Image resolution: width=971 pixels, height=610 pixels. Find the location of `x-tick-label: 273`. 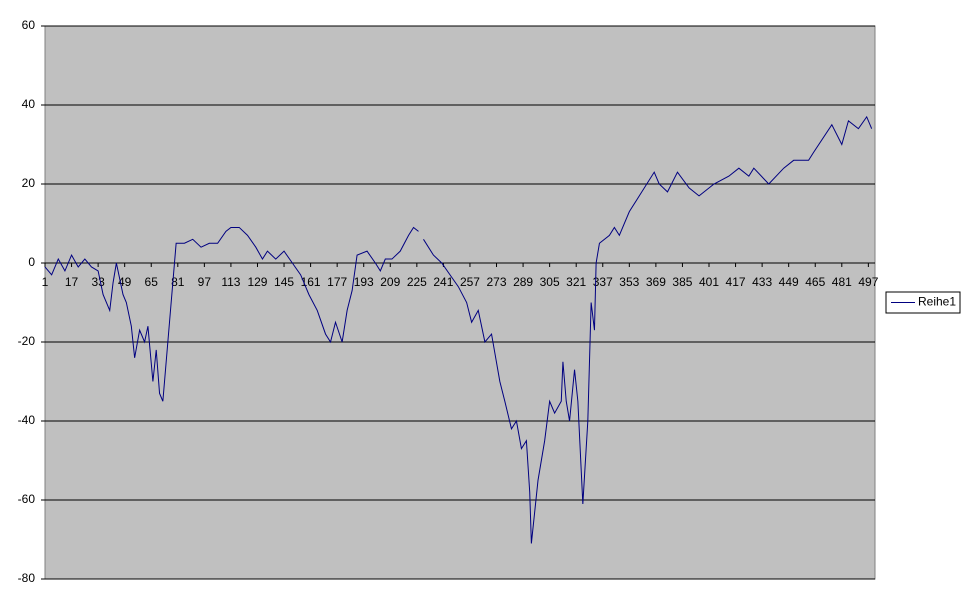

x-tick-label: 273 is located at coordinates (497, 282).